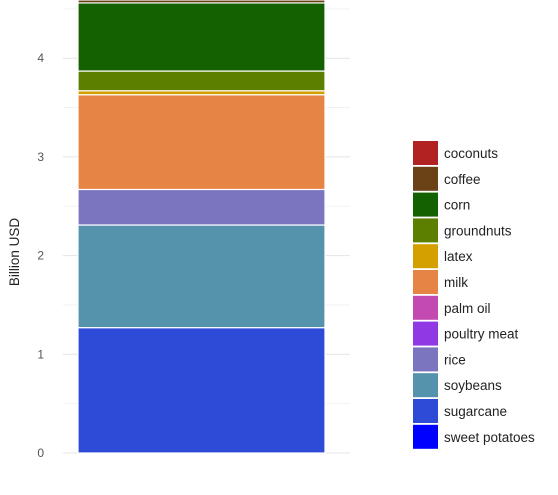 Image resolution: width=558 pixels, height=495 pixels. I want to click on legend-label: poultry meat, so click(481, 334).